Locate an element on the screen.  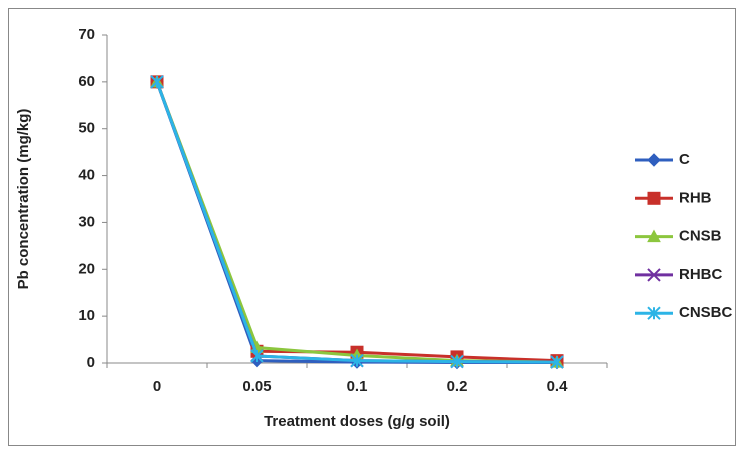
x-axis-title: Treatment doses (g/g soil) is located at coordinates (357, 421).